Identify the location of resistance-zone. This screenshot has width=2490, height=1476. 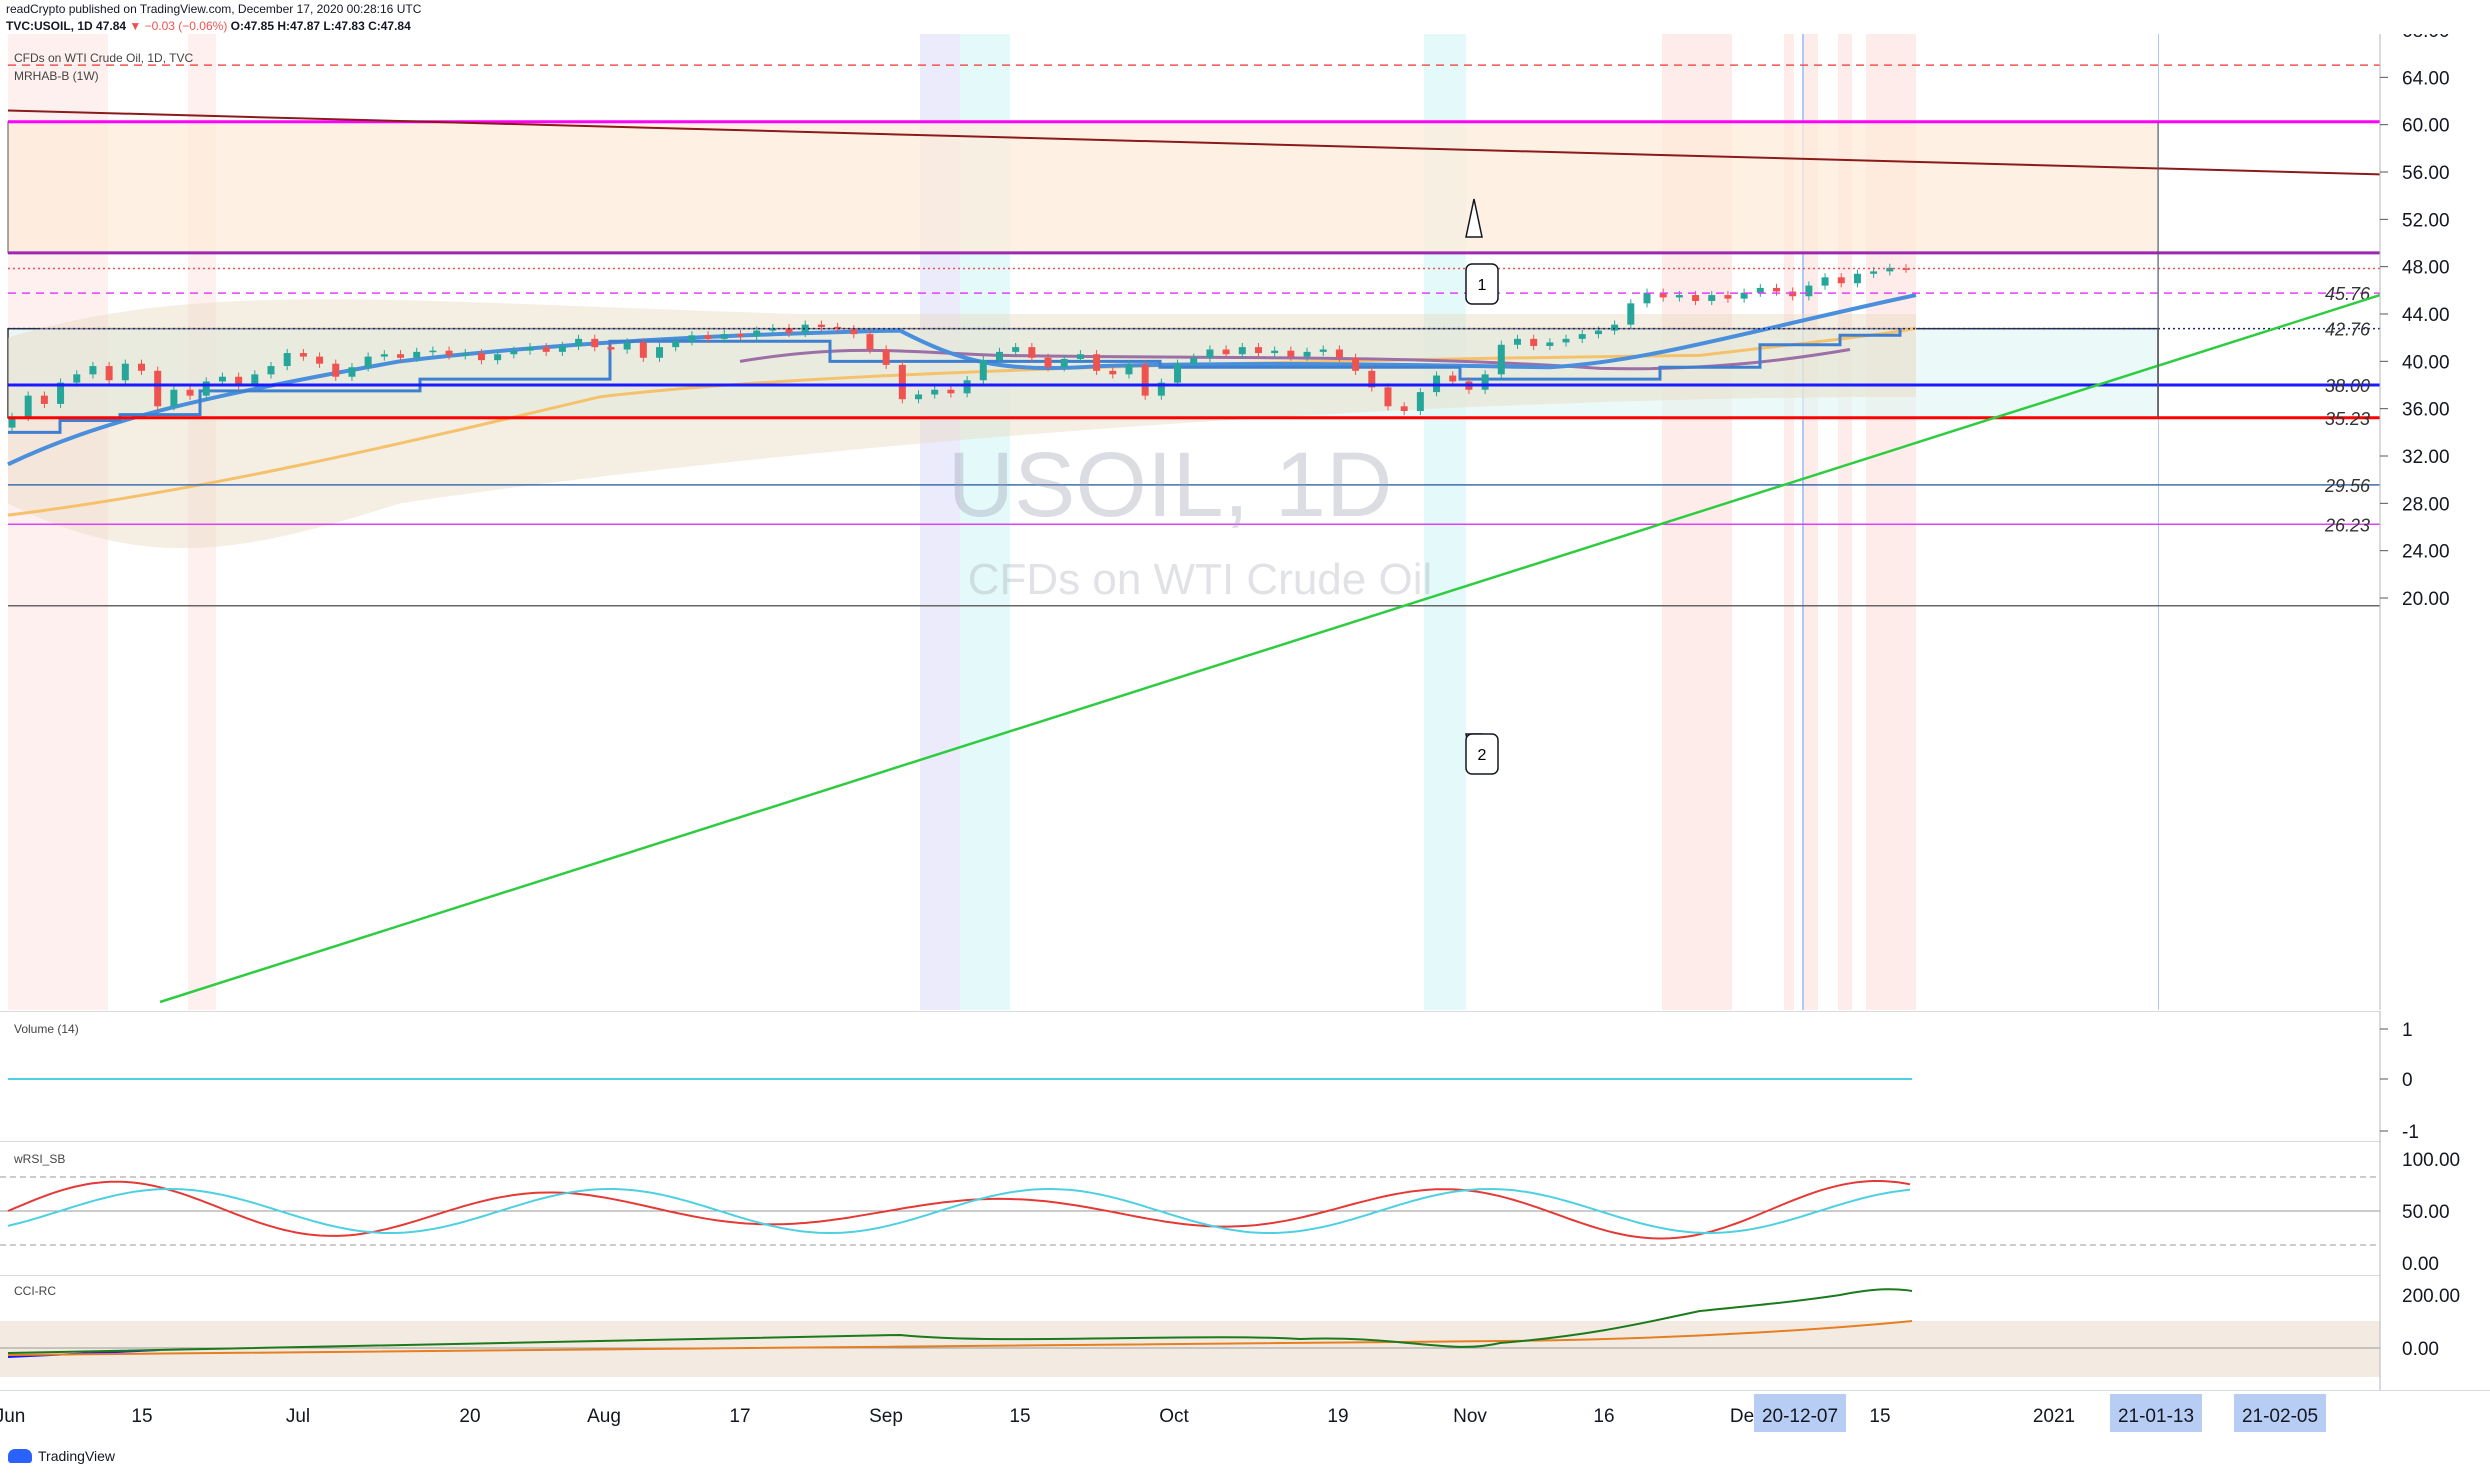
(1083, 187).